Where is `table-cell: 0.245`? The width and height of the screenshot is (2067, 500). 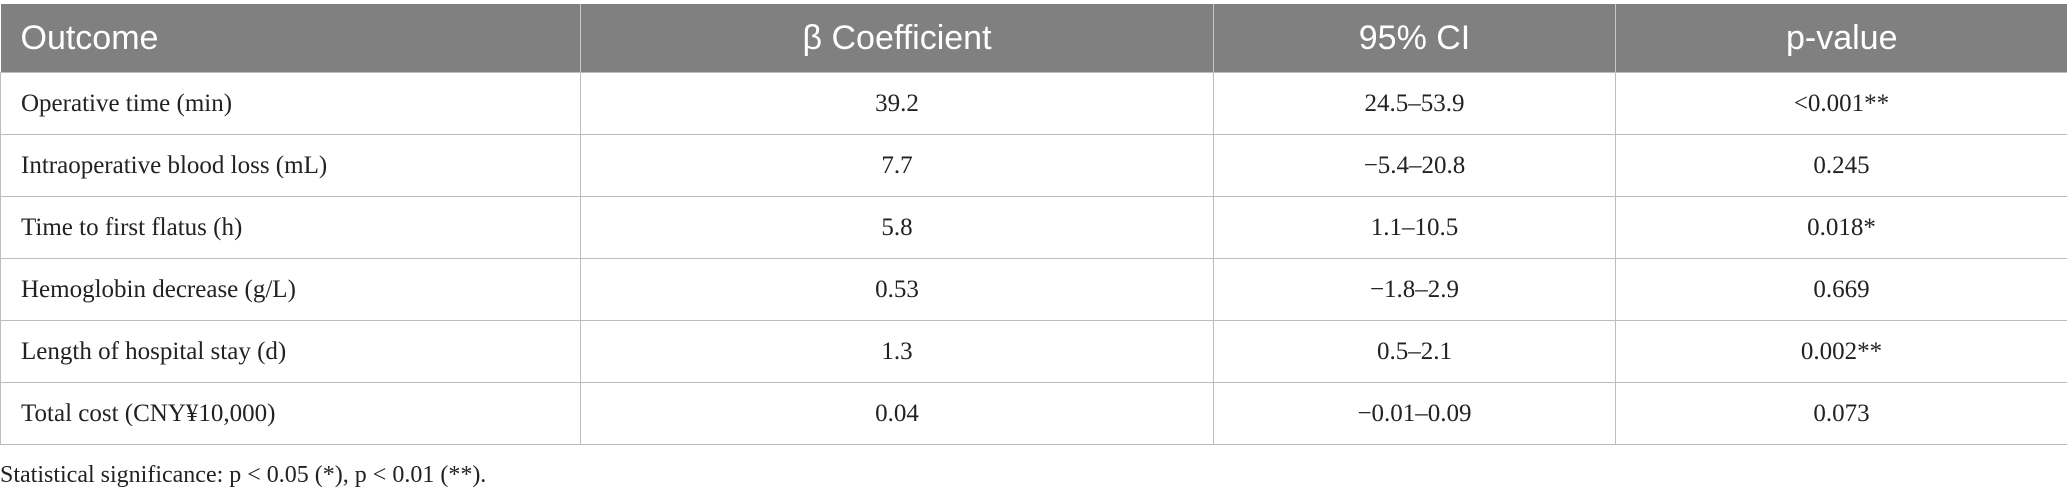 table-cell: 0.245 is located at coordinates (1841, 165).